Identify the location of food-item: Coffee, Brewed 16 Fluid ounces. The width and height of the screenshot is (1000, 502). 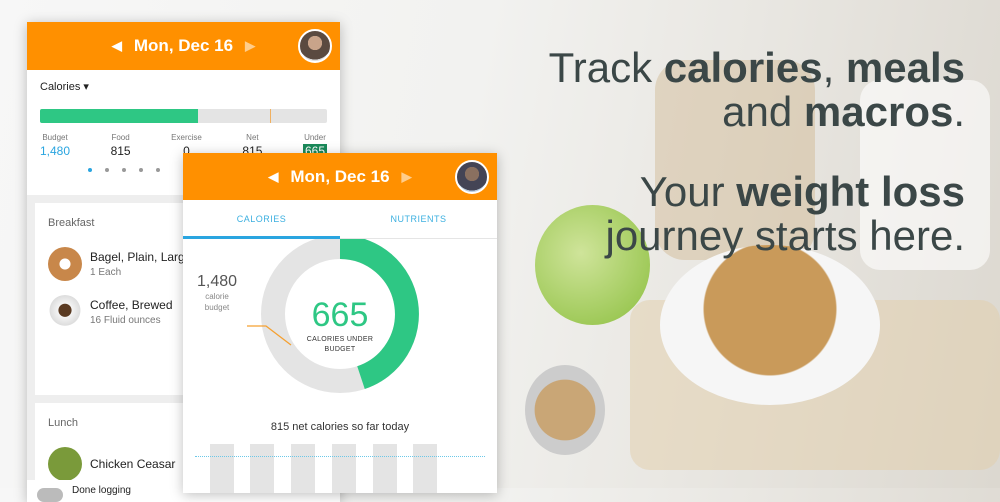
(183, 312).